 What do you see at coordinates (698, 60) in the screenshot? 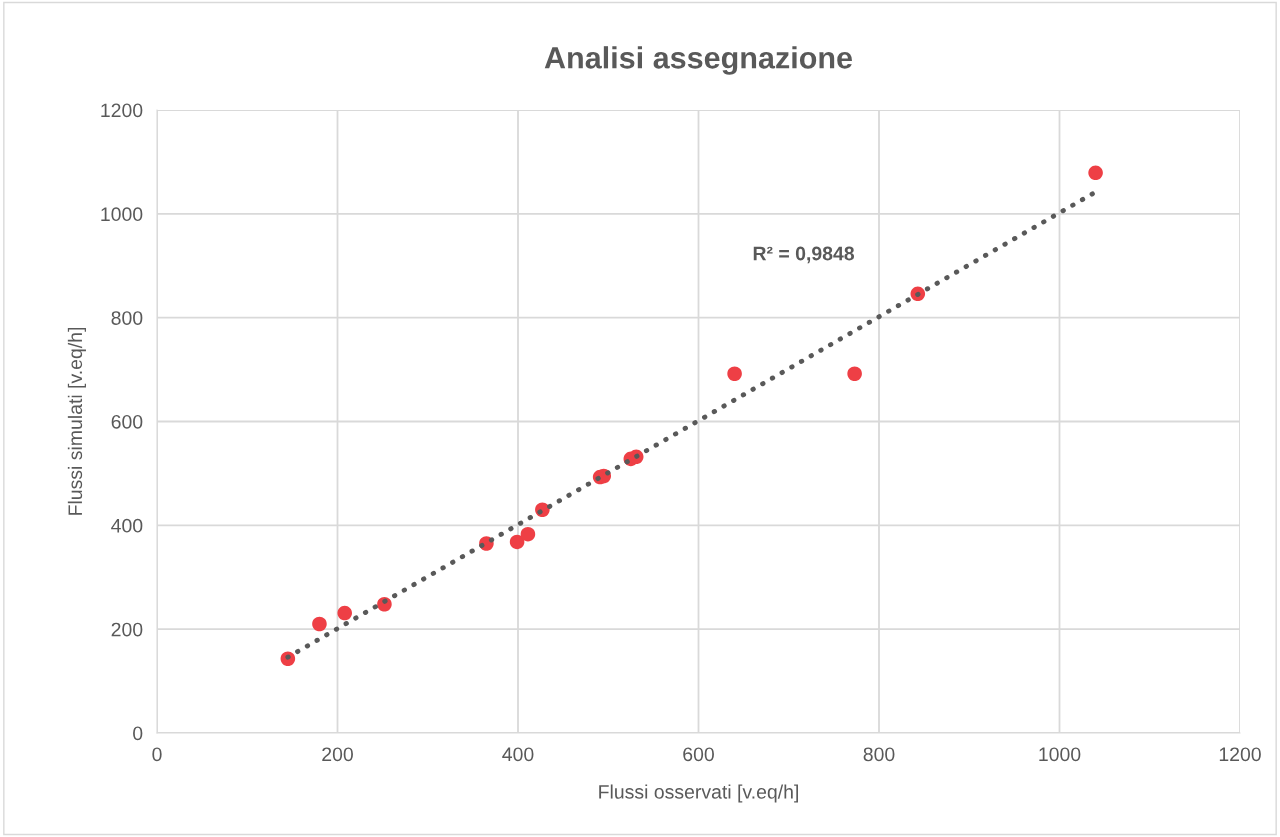
I see `chart-title: Analisi assegnazione` at bounding box center [698, 60].